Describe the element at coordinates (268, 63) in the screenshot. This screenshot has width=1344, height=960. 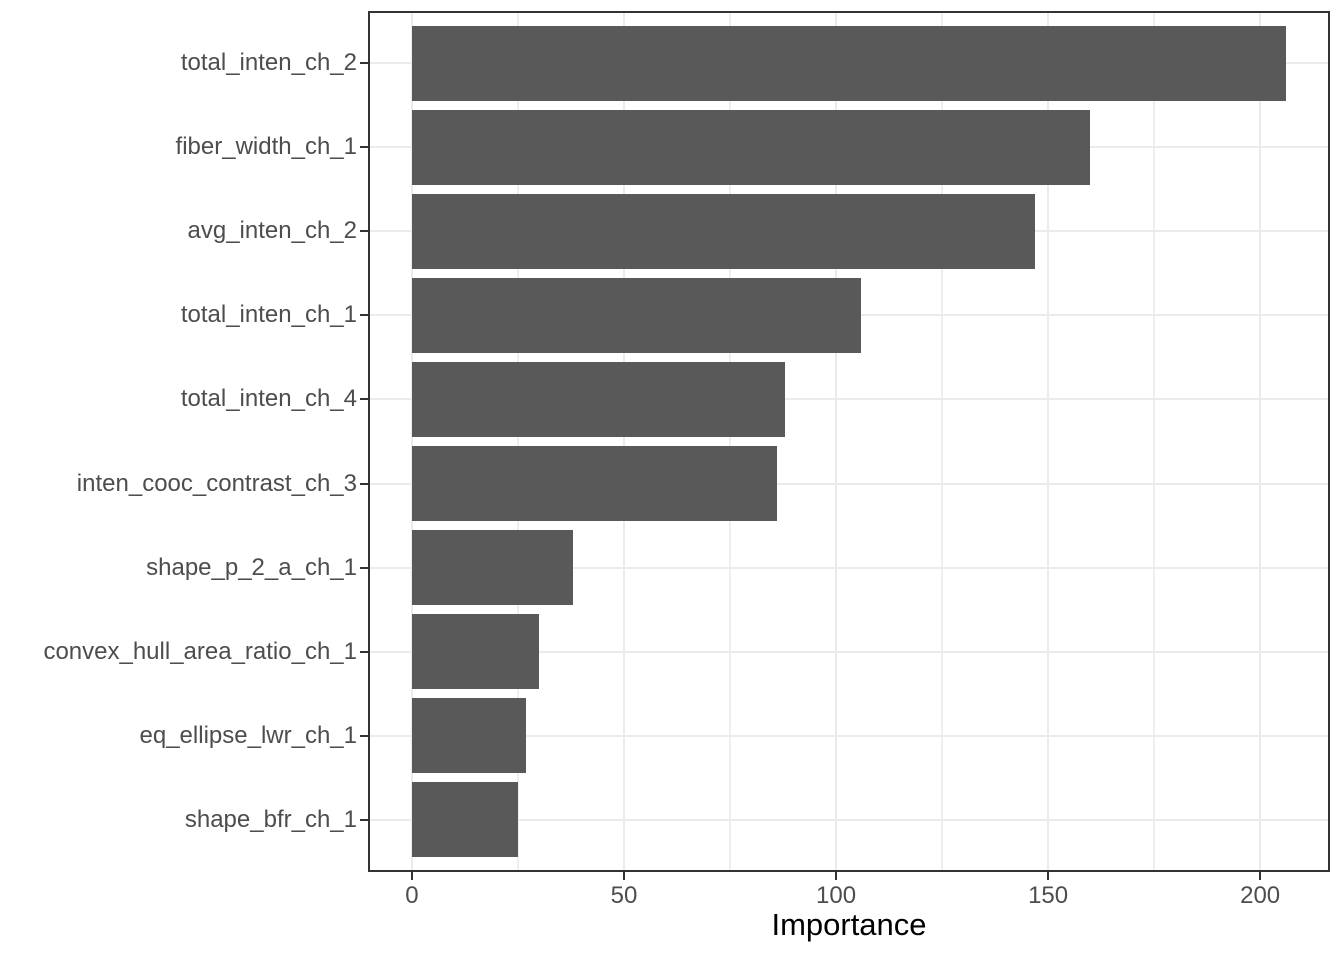
I see `y-axis-label-total_inten_ch_2: total_inten_ch_2` at that location.